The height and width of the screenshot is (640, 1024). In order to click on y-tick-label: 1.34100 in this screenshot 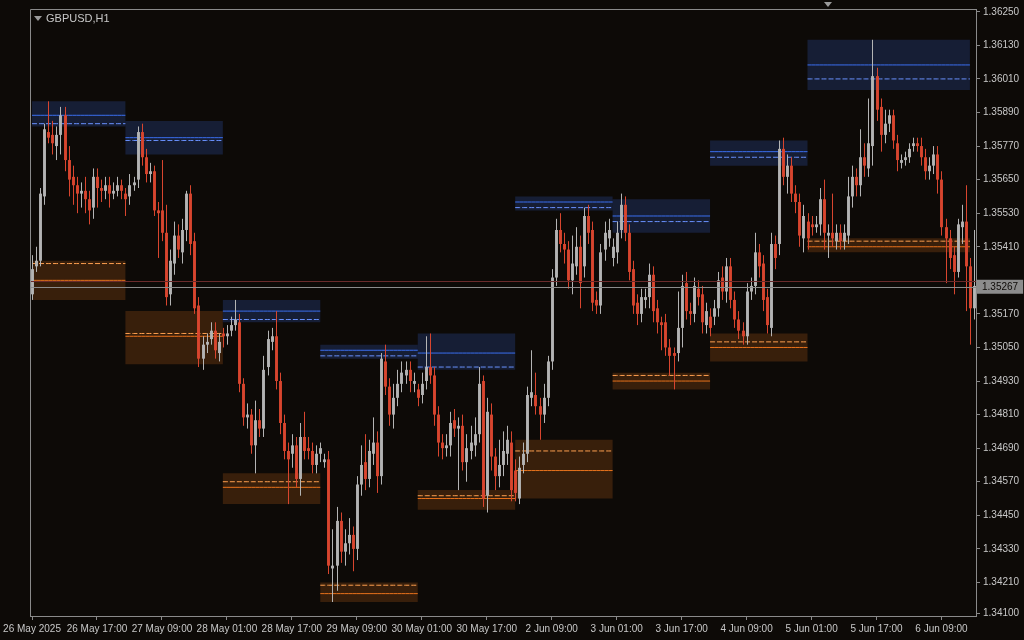, I will do `click(1001, 612)`.